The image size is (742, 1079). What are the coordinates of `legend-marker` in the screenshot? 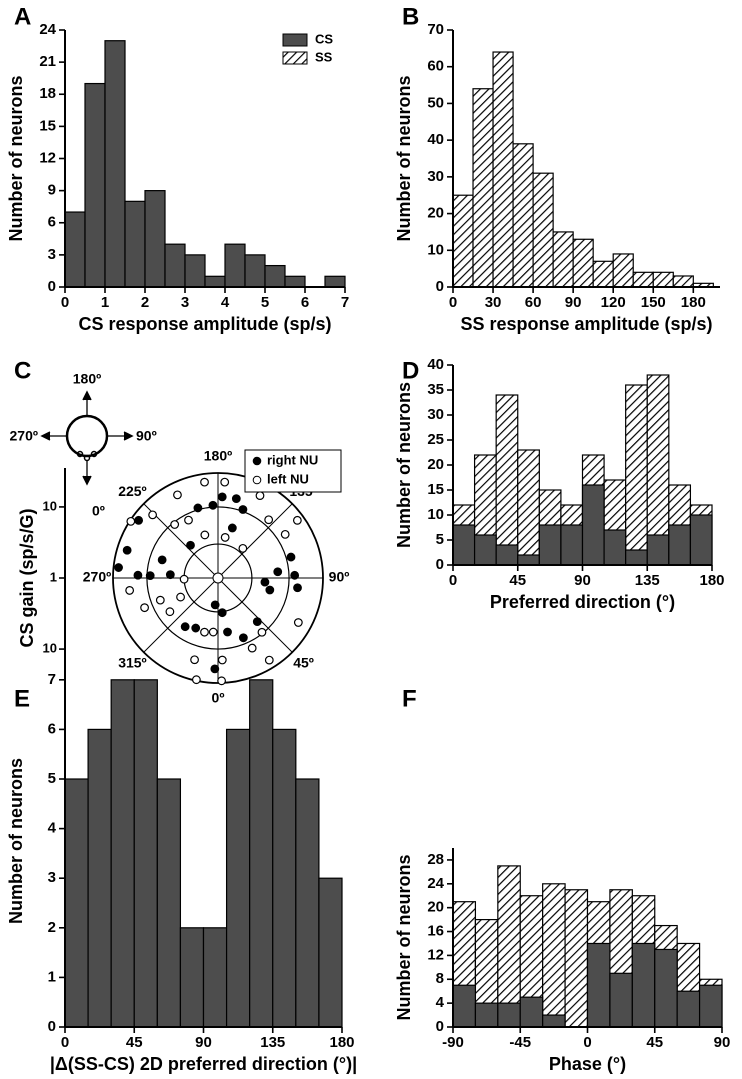 It's located at (257, 480).